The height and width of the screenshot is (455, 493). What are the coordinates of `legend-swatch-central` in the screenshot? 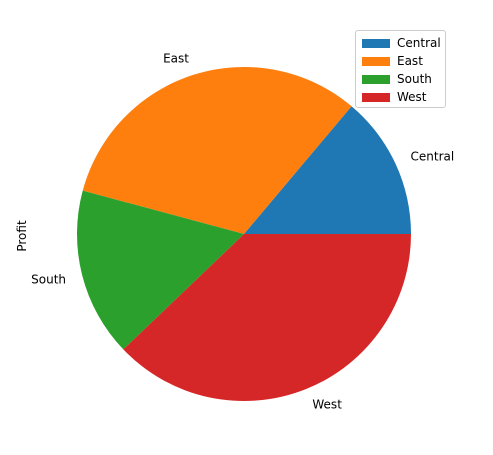 It's located at (376, 43).